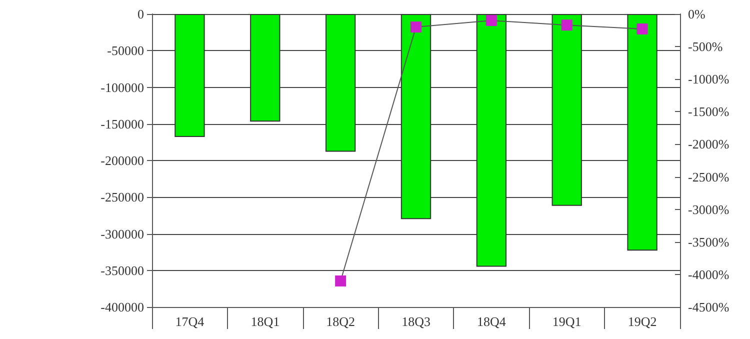 The image size is (750, 339). Describe the element at coordinates (709, 307) in the screenshot. I see `y2-tick-label: -4500%` at that location.